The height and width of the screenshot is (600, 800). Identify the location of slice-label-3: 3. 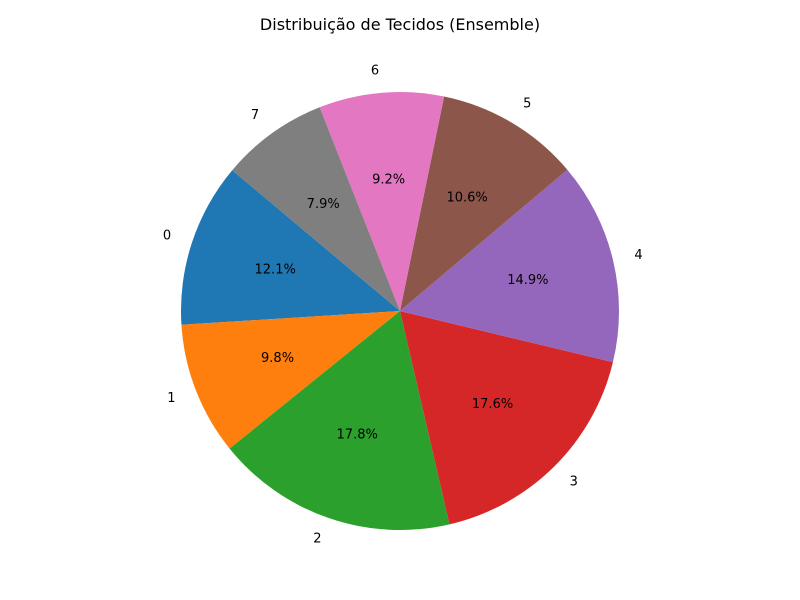
(574, 482).